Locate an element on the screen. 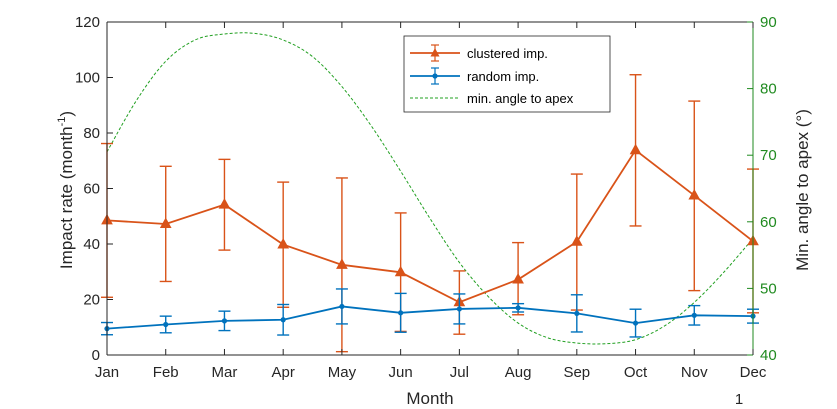  x-tick-label: Jun is located at coordinates (401, 372).